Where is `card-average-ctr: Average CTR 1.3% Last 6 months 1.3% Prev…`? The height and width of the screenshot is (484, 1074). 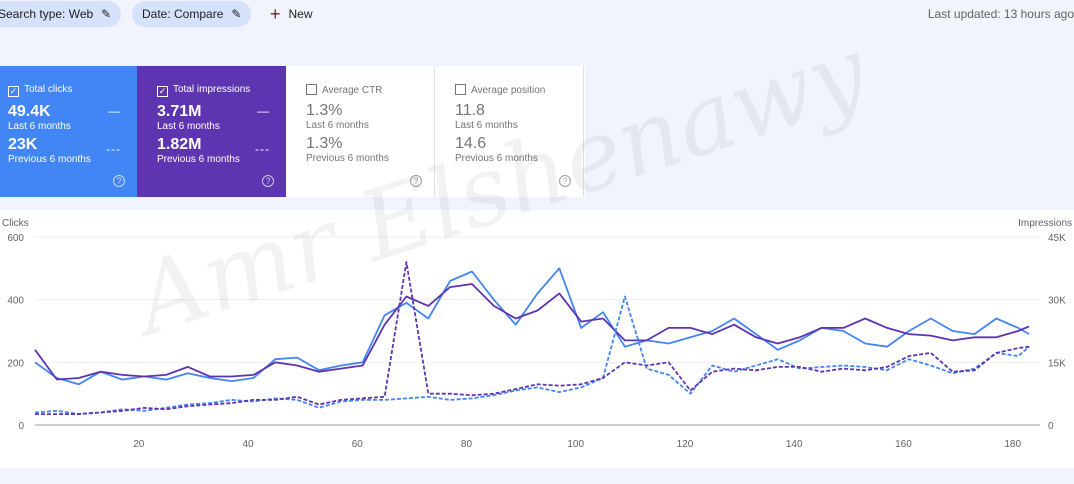
card-average-ctr: Average CTR 1.3% Last 6 months 1.3% Prev… is located at coordinates (360, 131).